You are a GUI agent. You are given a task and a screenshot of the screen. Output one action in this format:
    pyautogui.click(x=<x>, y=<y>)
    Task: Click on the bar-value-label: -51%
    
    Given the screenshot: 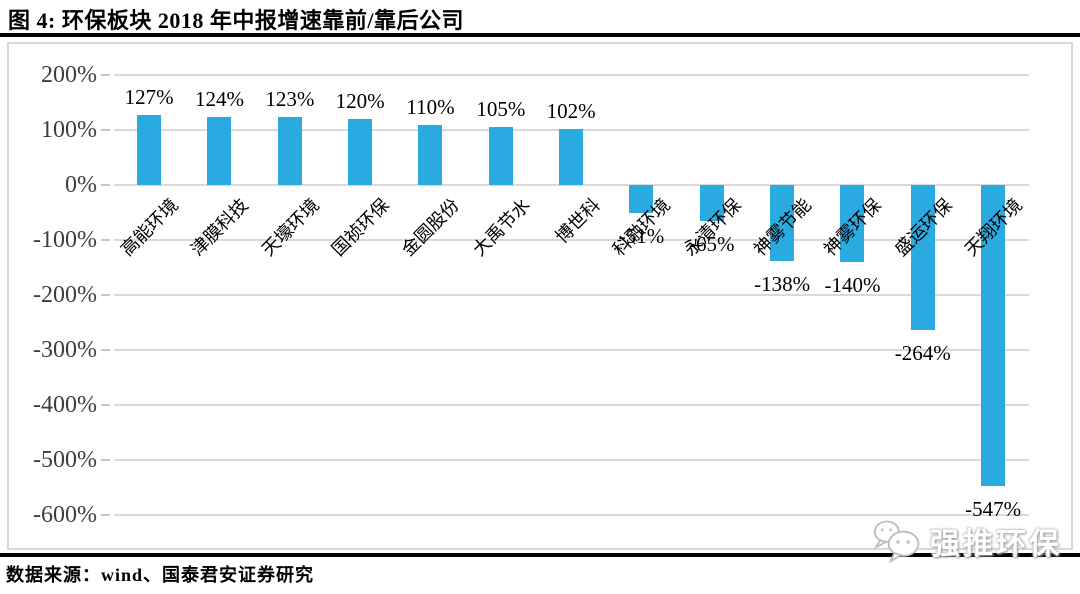 What is the action you would take?
    pyautogui.click(x=641, y=236)
    